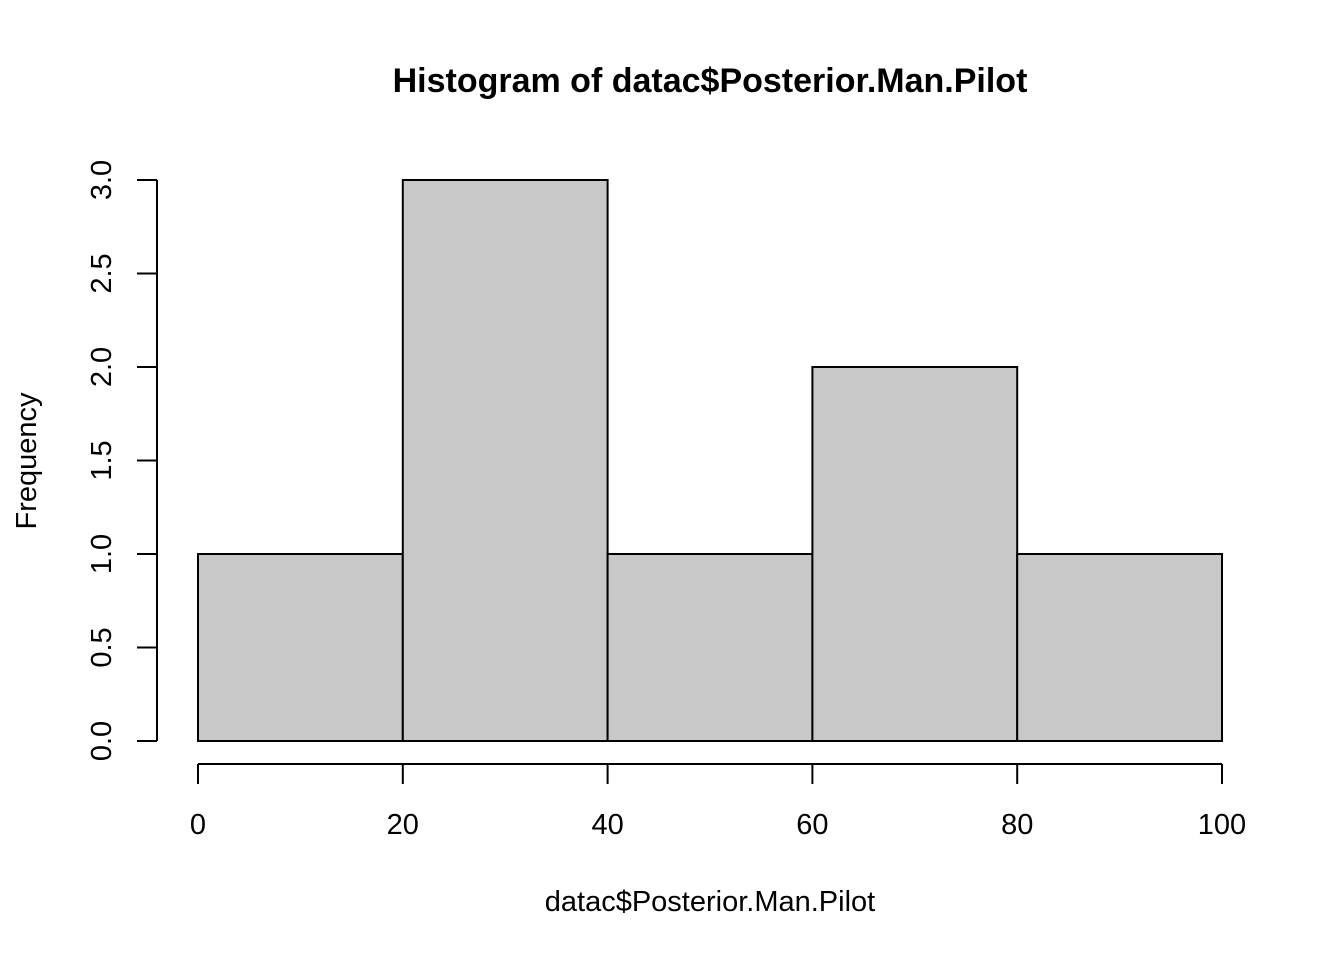  I want to click on y-tick-label-2: 1.0, so click(102, 554).